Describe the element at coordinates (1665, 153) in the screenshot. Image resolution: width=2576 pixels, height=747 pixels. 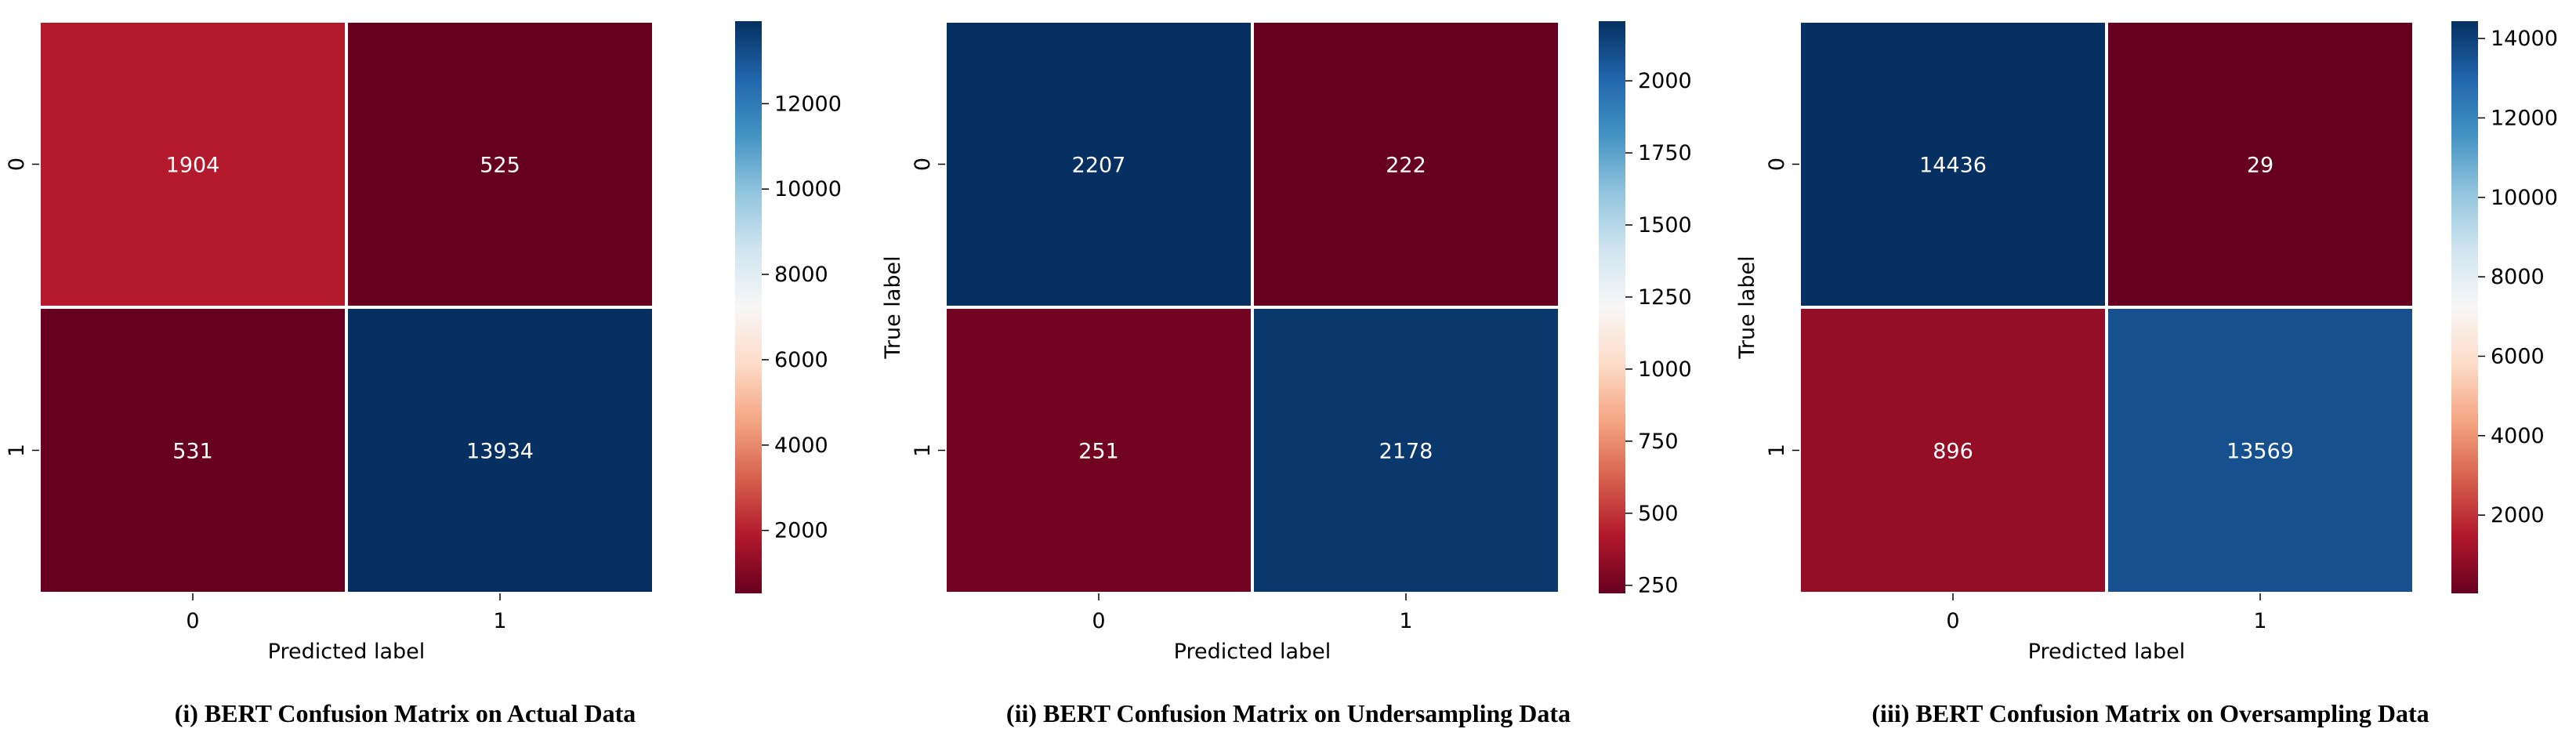
I see `colorbar-tick-label: 1750` at that location.